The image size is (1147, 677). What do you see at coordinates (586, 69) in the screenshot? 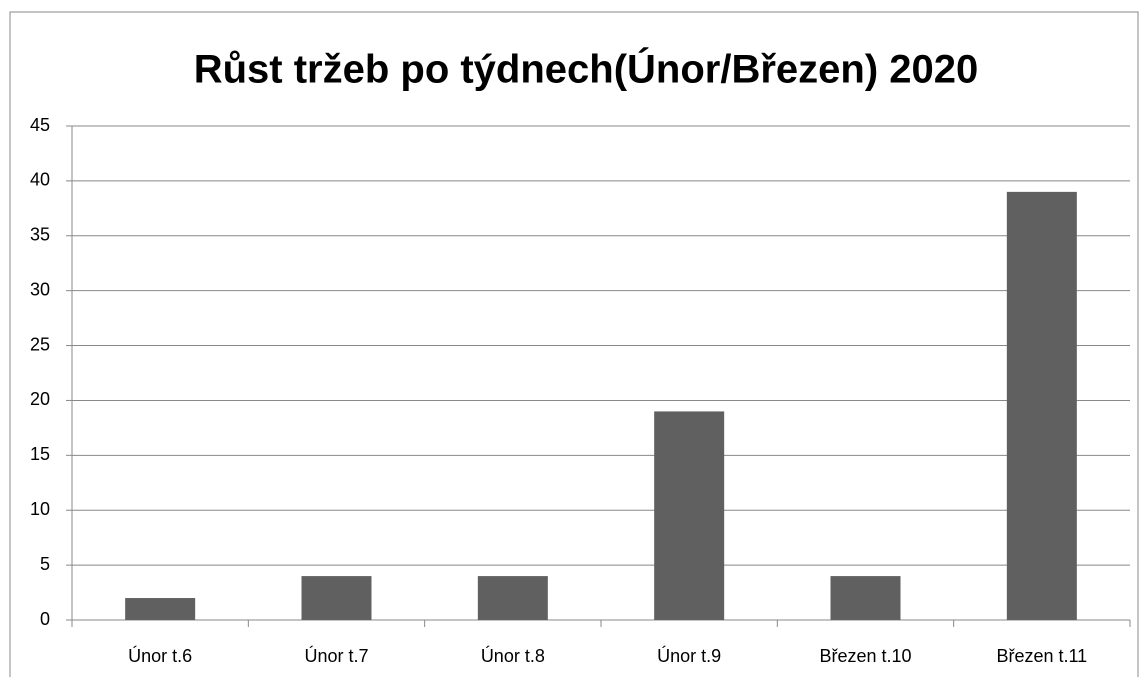
I see `chart-title: Růst tržeb po týdnech(Únor/Březen) 2020` at bounding box center [586, 69].